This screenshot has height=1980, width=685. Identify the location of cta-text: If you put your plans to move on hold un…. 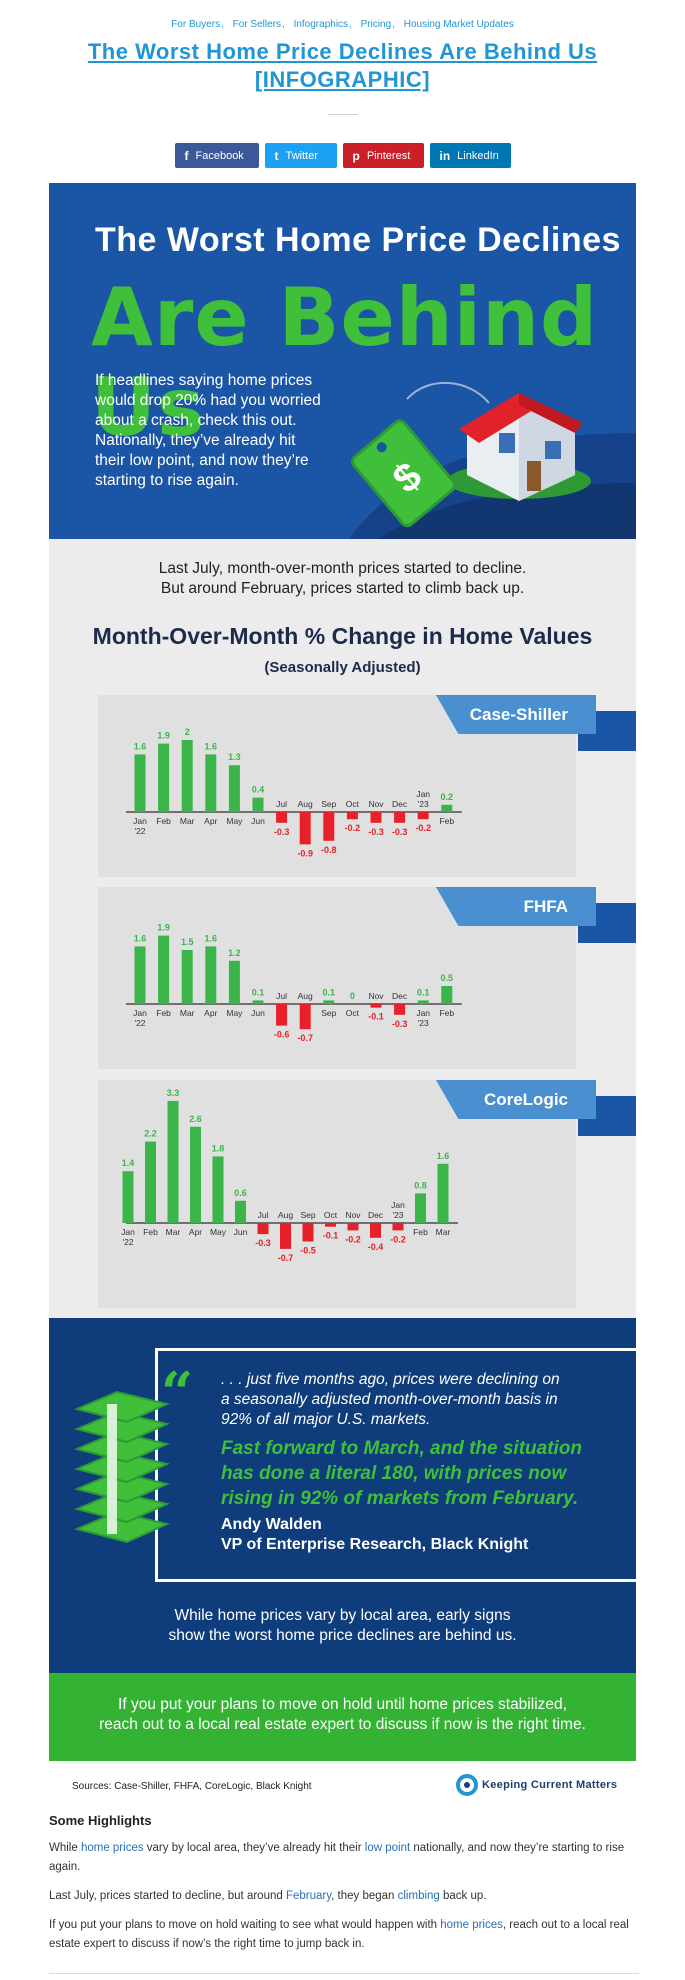
(342, 1715).